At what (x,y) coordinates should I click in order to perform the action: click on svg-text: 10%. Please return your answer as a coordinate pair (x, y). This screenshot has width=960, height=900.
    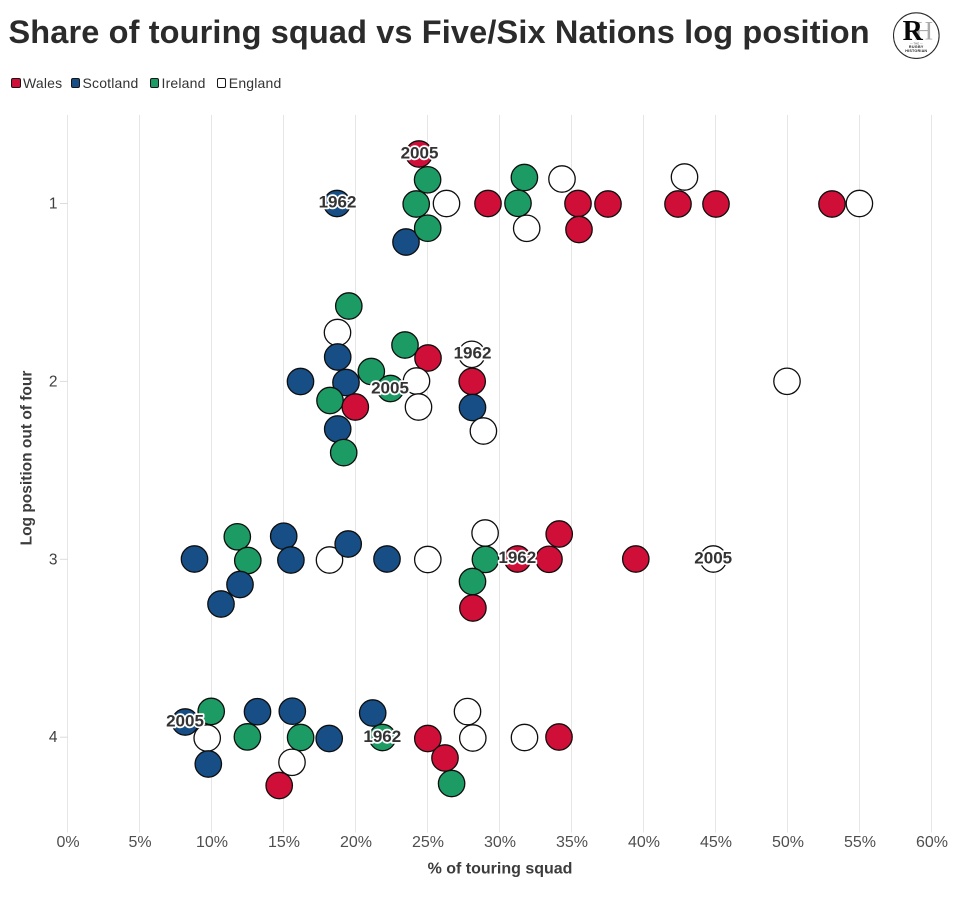
    Looking at the image, I should click on (212, 842).